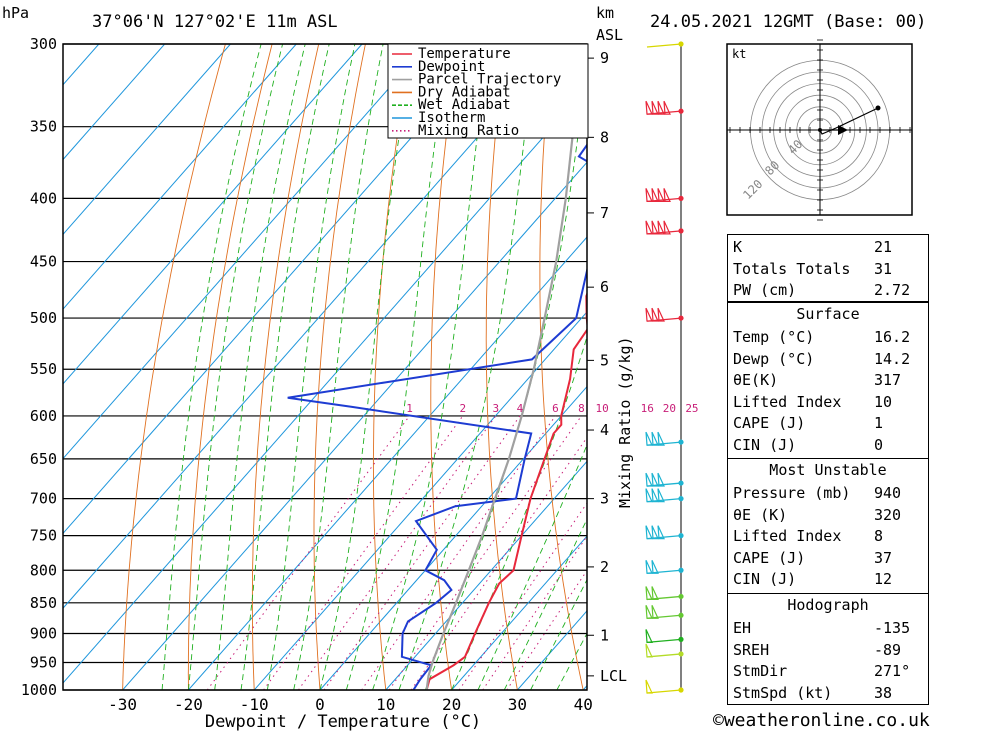 This screenshot has width=1000, height=733. Describe the element at coordinates (738, 247) in the screenshot. I see `index-name: K` at that location.